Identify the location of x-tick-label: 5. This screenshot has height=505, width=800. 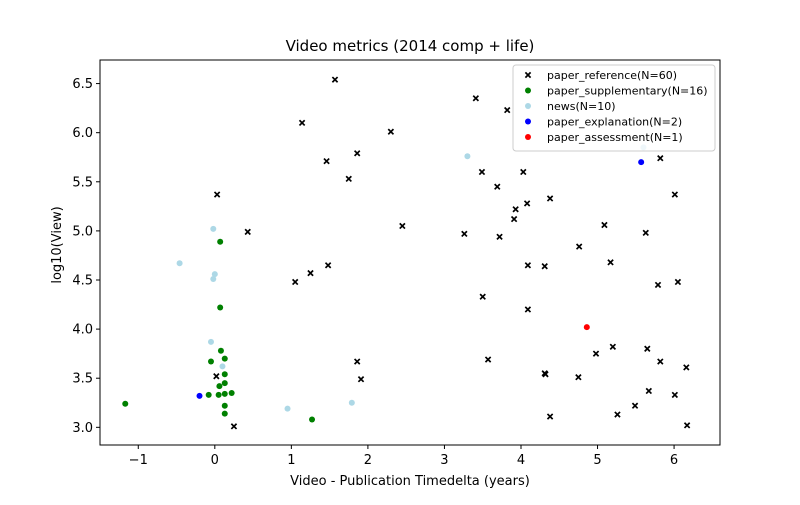
(597, 460).